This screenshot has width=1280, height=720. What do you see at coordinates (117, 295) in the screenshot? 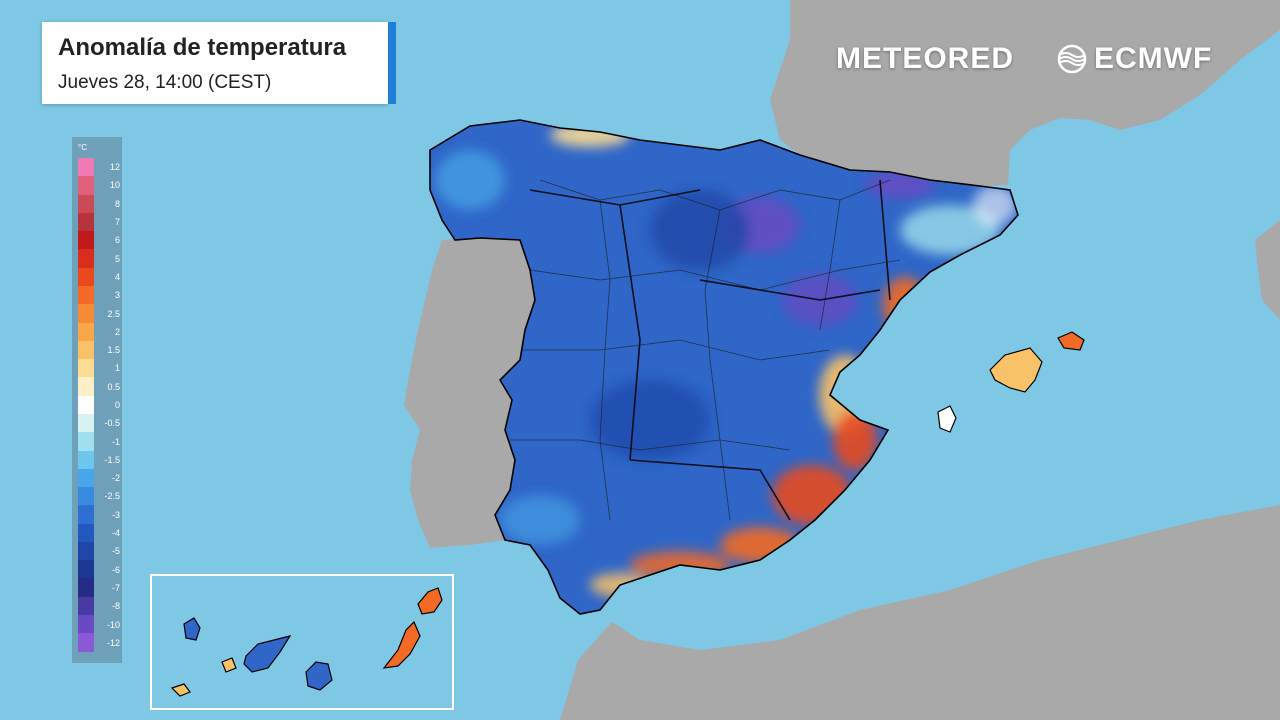
I see `legend-label: 3` at bounding box center [117, 295].